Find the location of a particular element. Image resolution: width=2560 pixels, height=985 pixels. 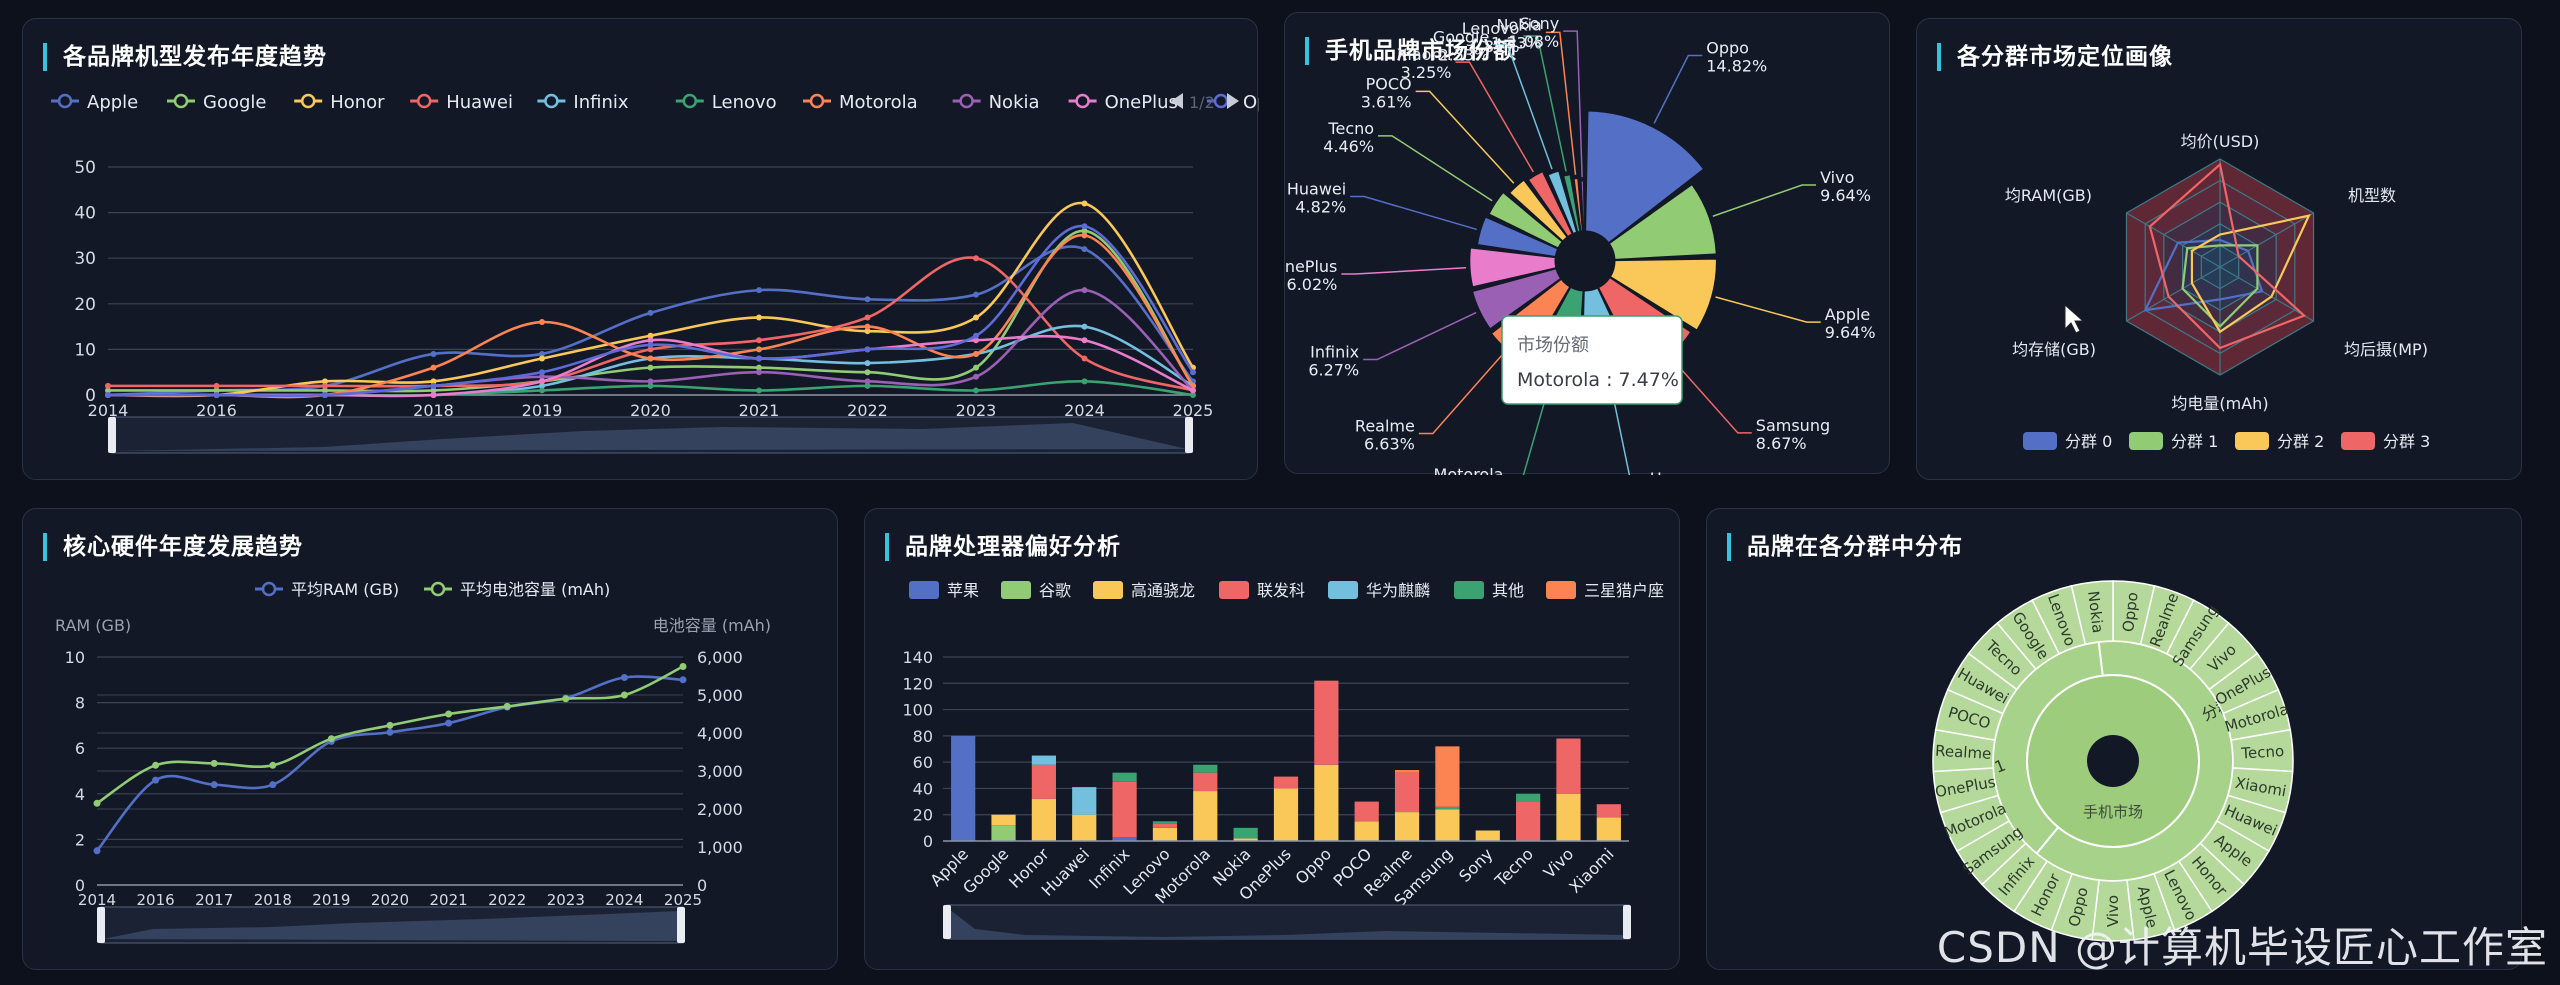

legend-prev-icon is located at coordinates (1177, 101).